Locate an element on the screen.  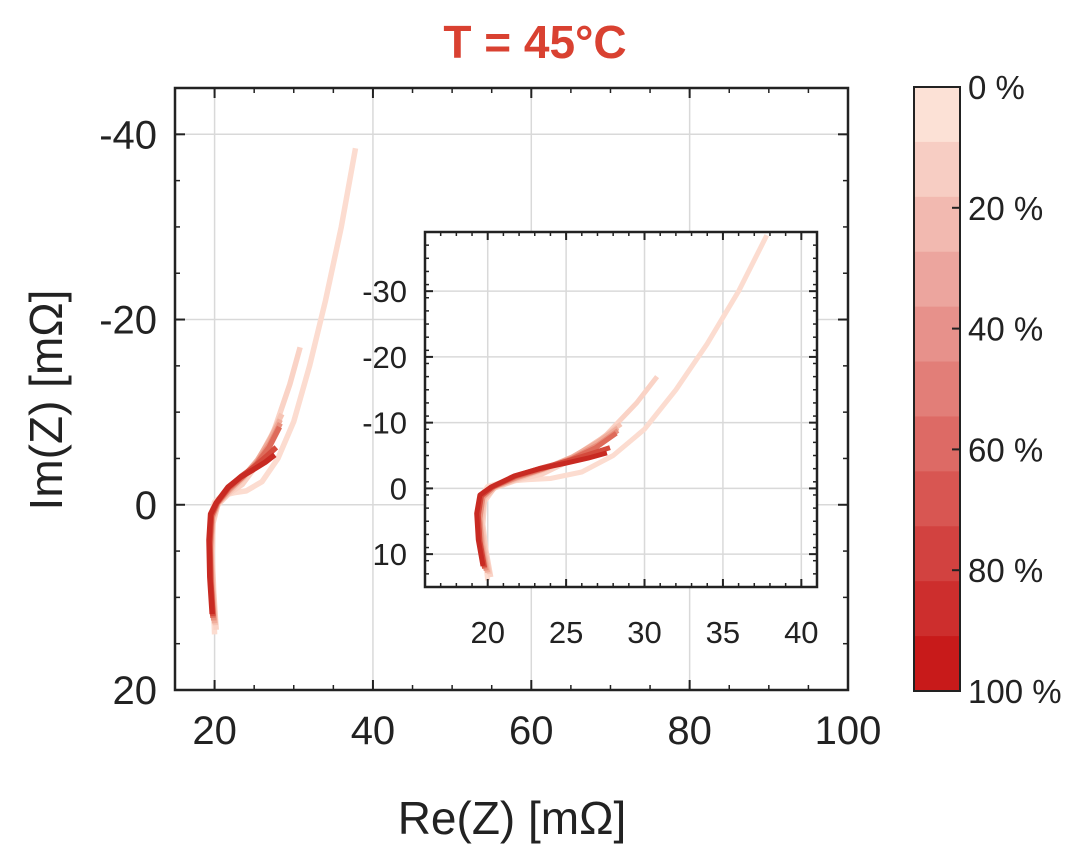
y-tick-label: -30 is located at coordinates (384, 291).